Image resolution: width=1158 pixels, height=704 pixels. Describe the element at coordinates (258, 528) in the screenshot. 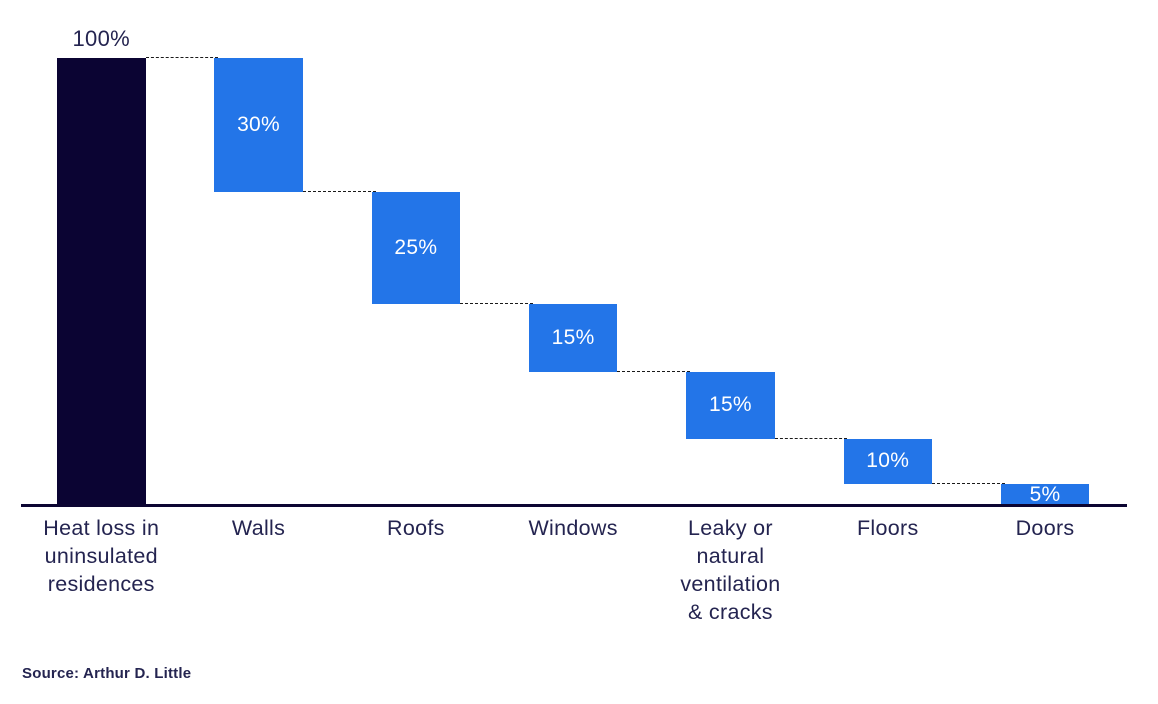

I see `category-label-walls: Walls` at that location.